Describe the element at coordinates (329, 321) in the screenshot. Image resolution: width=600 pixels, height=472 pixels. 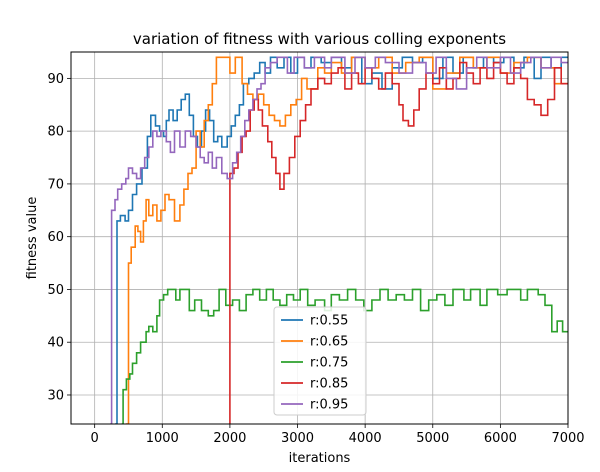
I see `legend-label-1: r:0.55` at that location.